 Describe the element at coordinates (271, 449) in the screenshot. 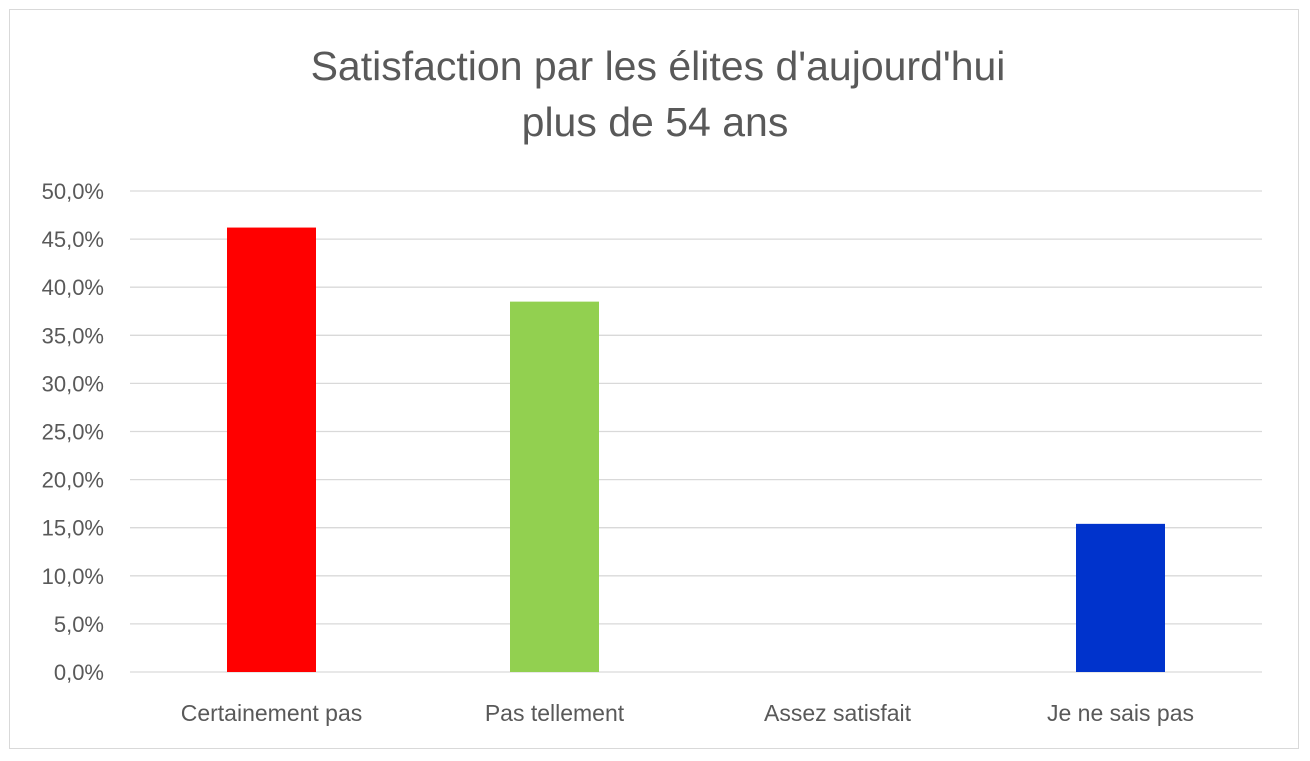

I see `bar-certainement-pas` at that location.